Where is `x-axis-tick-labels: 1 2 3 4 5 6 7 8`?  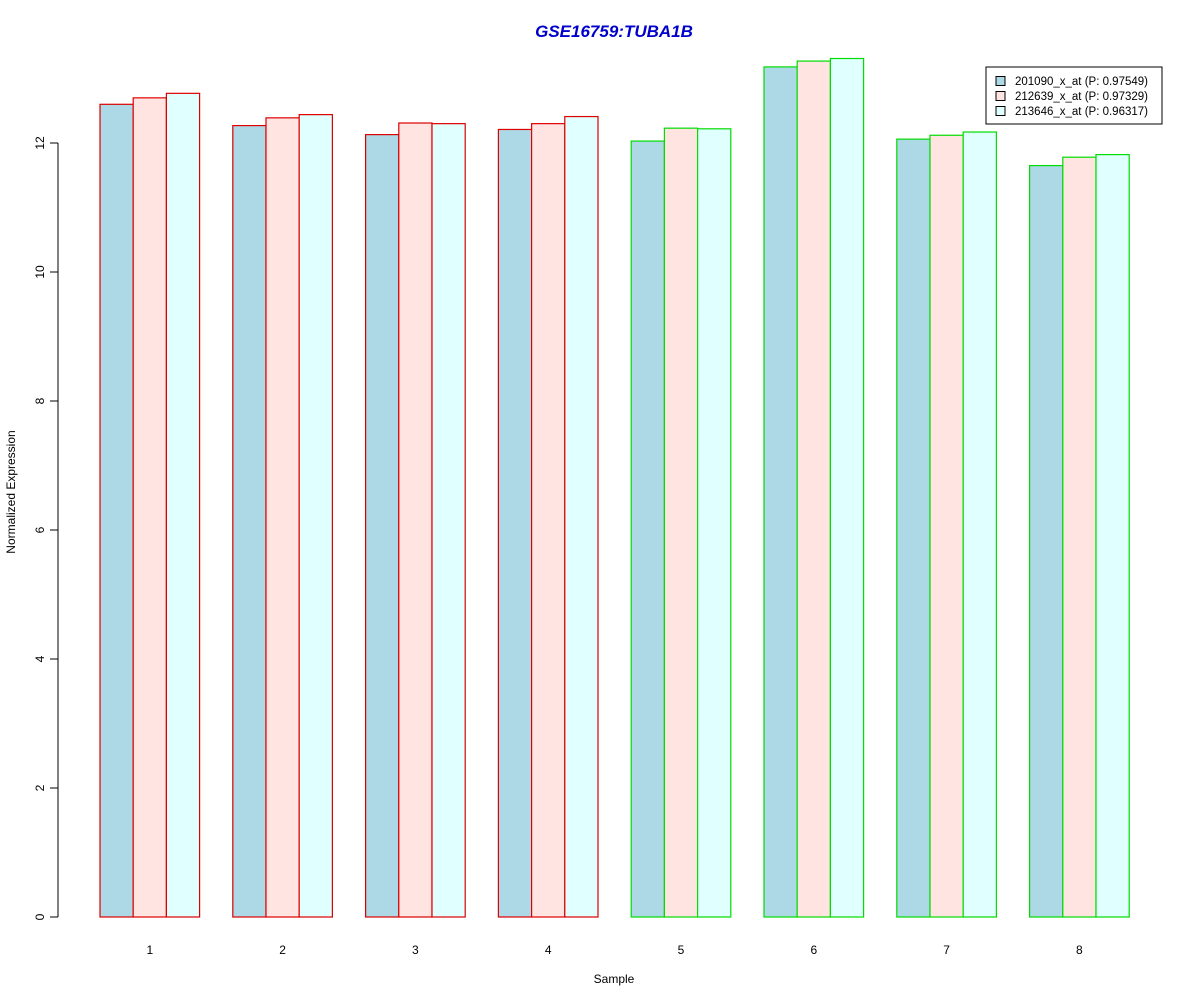 x-axis-tick-labels: 1 2 3 4 5 6 7 8 is located at coordinates (614, 950).